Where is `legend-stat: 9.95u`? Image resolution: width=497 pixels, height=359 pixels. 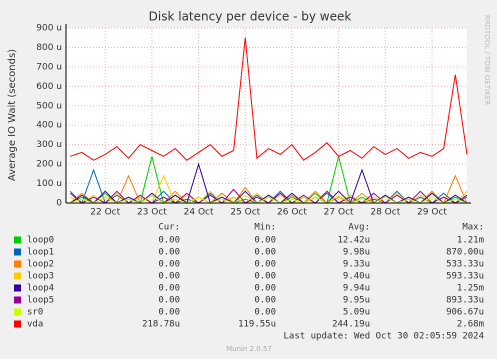
legend-stat: 9.95u is located at coordinates (356, 301).